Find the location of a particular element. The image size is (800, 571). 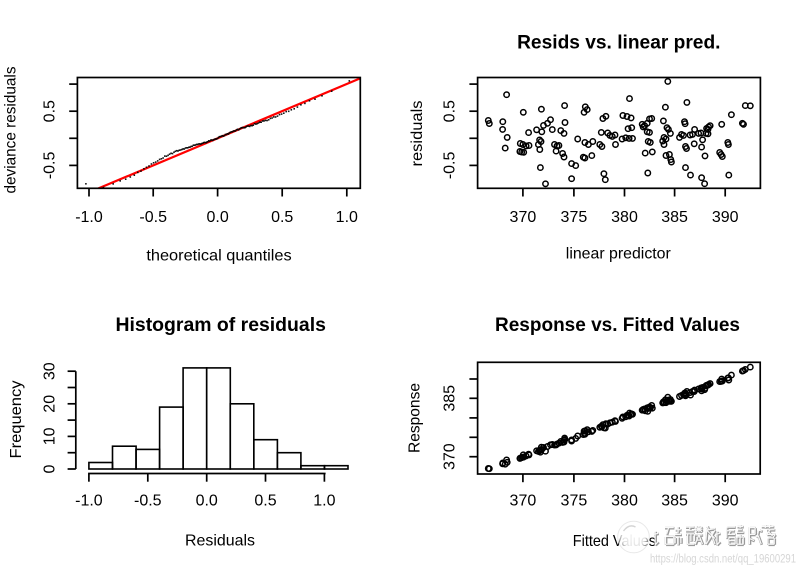

svg-text: Response vs. Fitted Values is located at coordinates (617, 325).